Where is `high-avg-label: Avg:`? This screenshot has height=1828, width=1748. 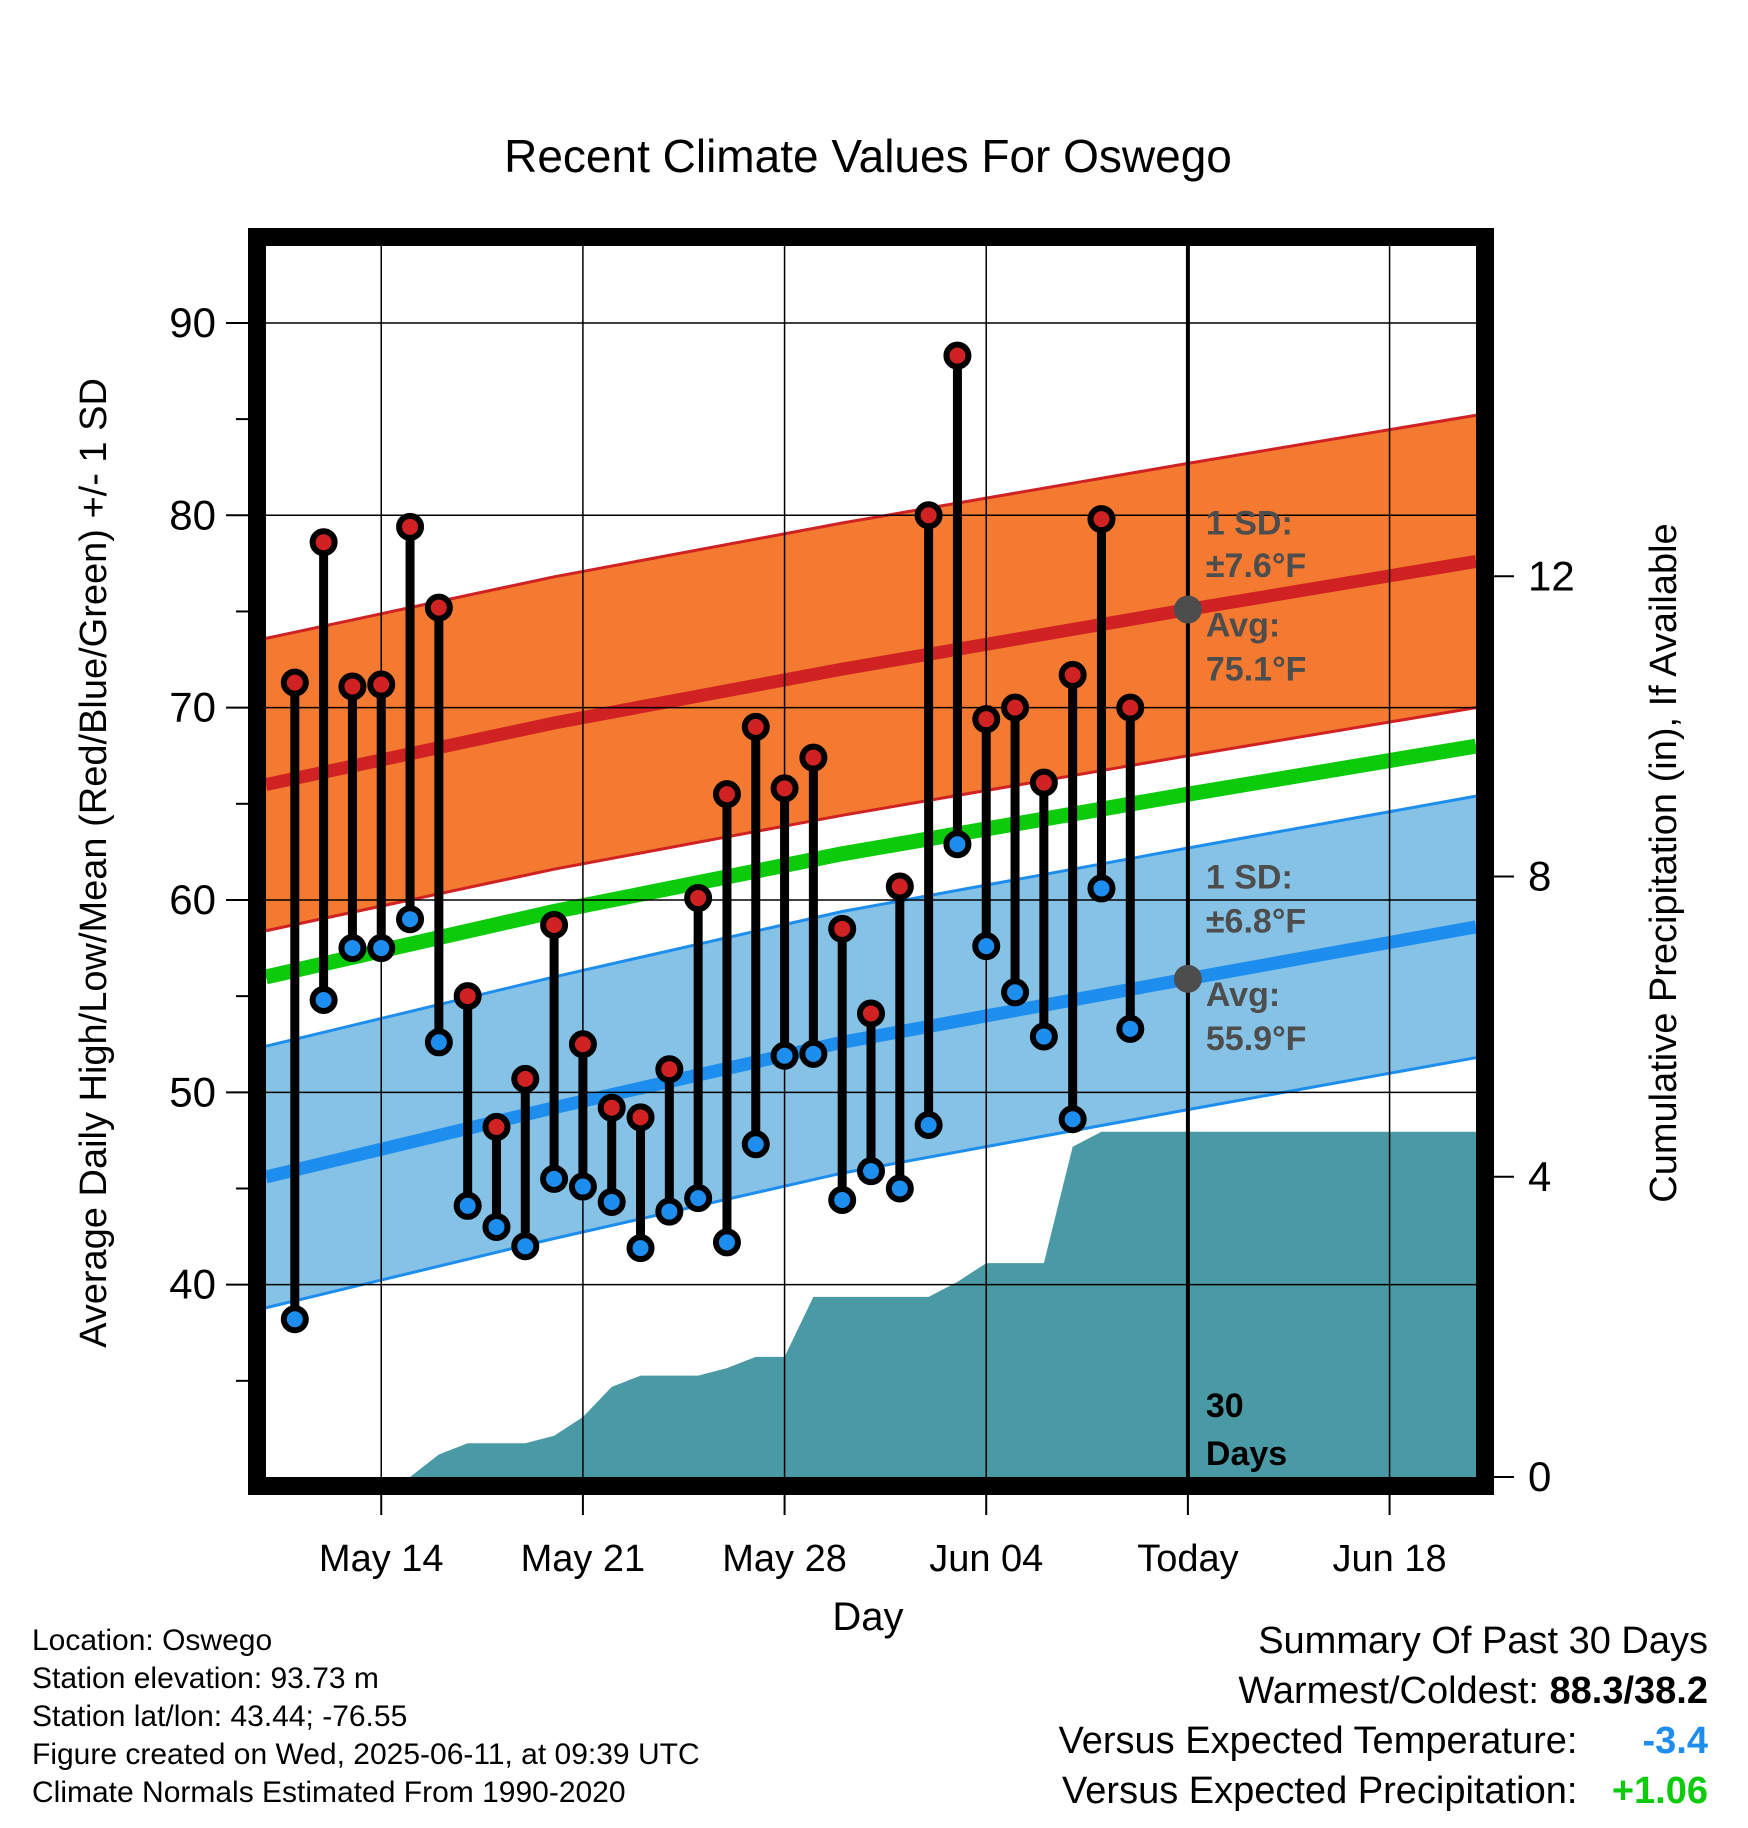
high-avg-label: Avg: is located at coordinates (1243, 625).